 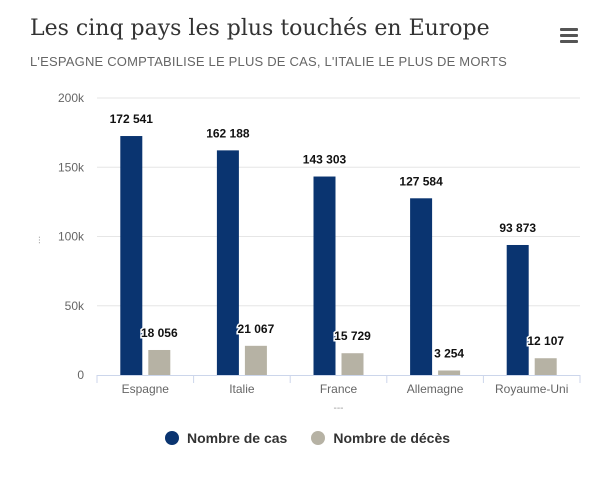 I want to click on data-label-cases: 143 303, so click(x=325, y=160).